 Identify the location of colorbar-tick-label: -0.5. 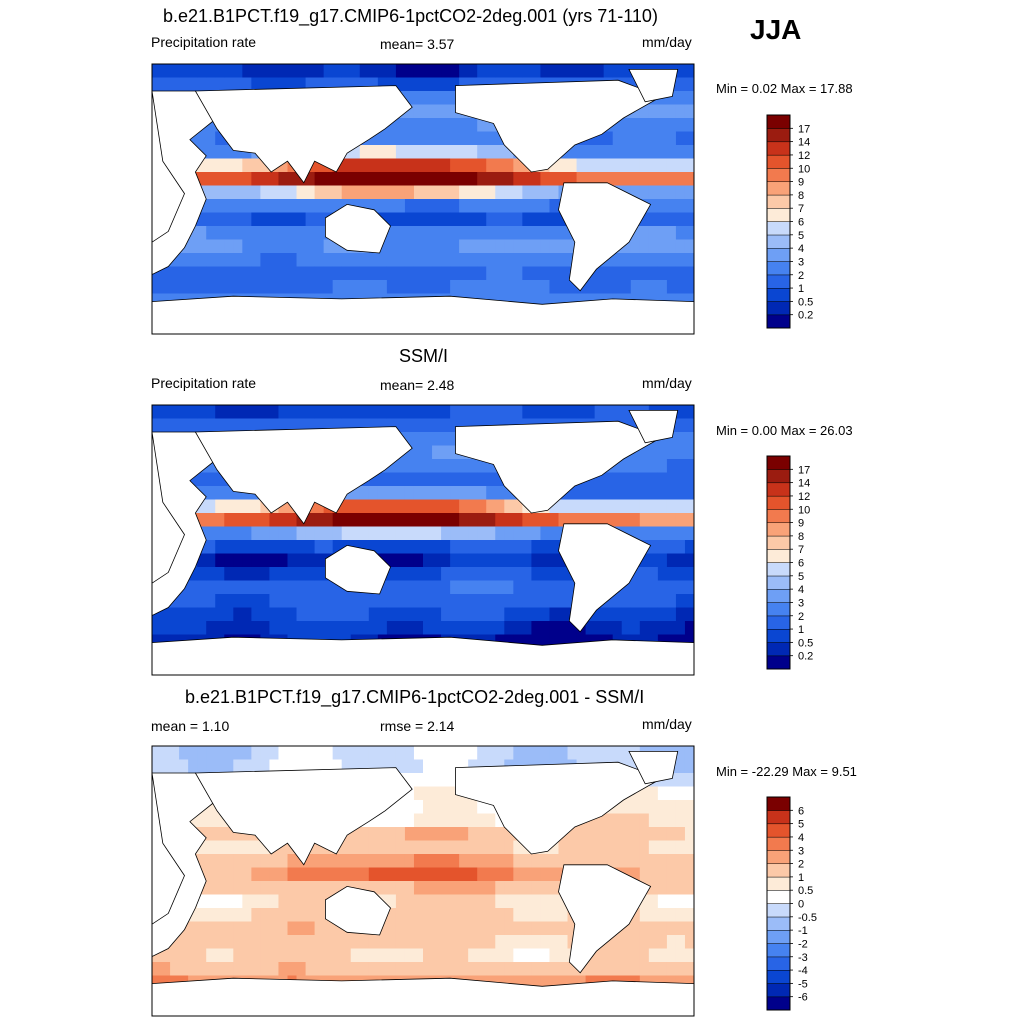
(807, 918).